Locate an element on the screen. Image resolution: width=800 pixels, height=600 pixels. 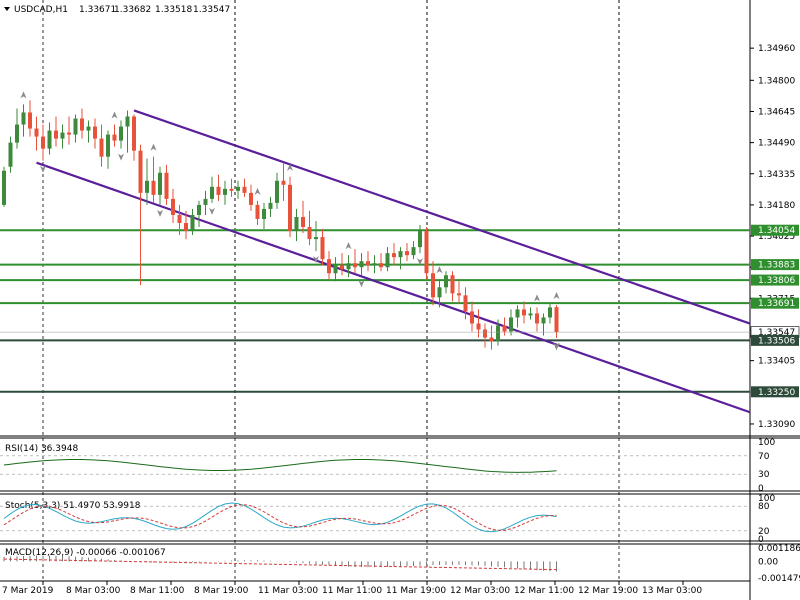
macd-scale-label: 0.001186 is located at coordinates (779, 549).